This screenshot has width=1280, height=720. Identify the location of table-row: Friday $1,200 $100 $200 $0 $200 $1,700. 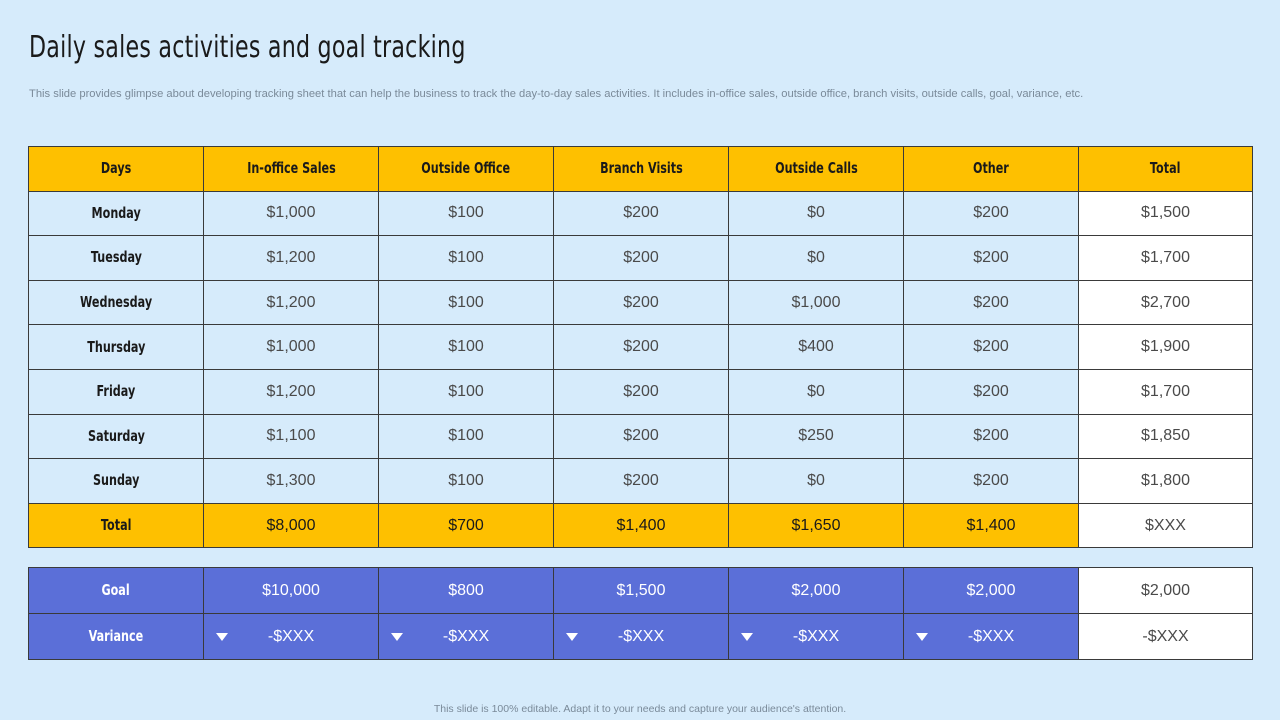
(640, 391).